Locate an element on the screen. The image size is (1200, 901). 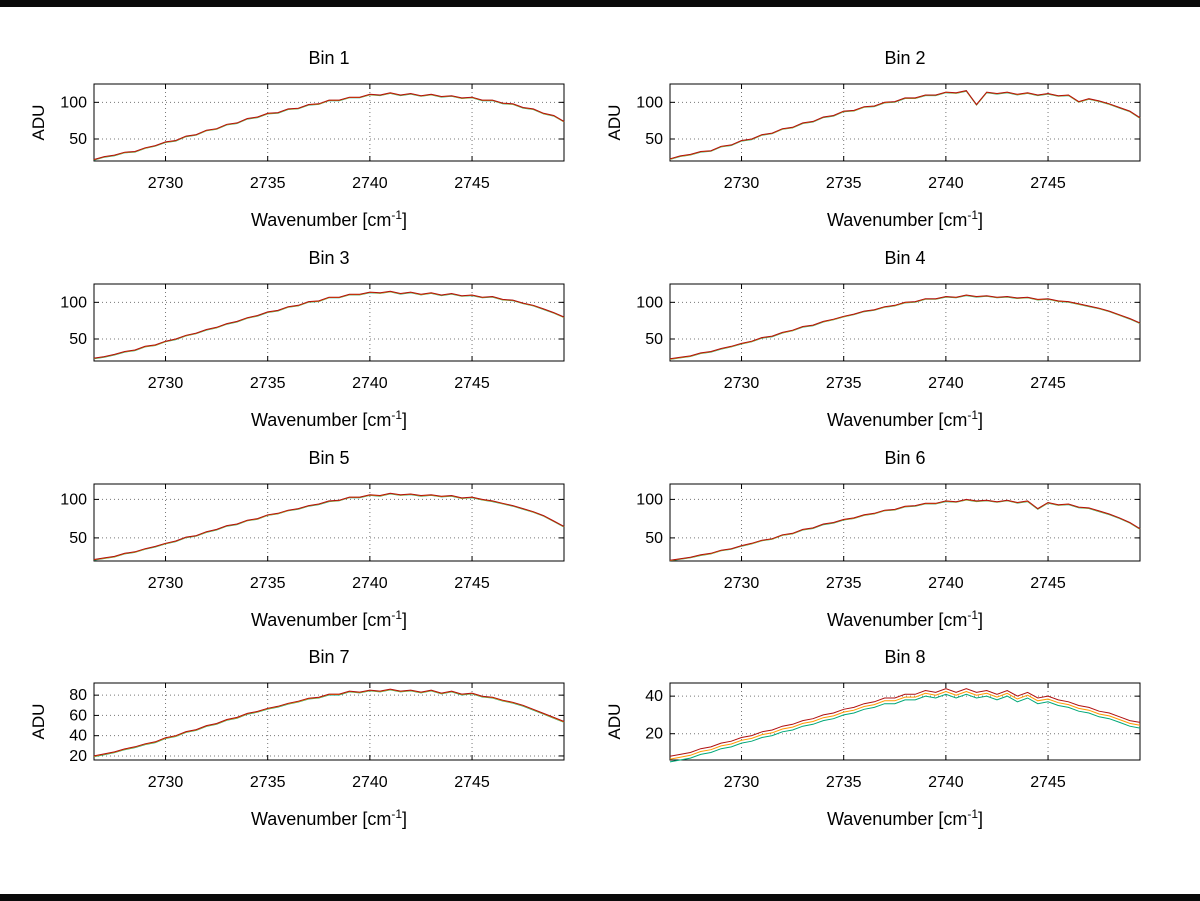
plot-area-bin-4: 50 100 2730 2735 2740 2745 is located at coordinates (888, 337).